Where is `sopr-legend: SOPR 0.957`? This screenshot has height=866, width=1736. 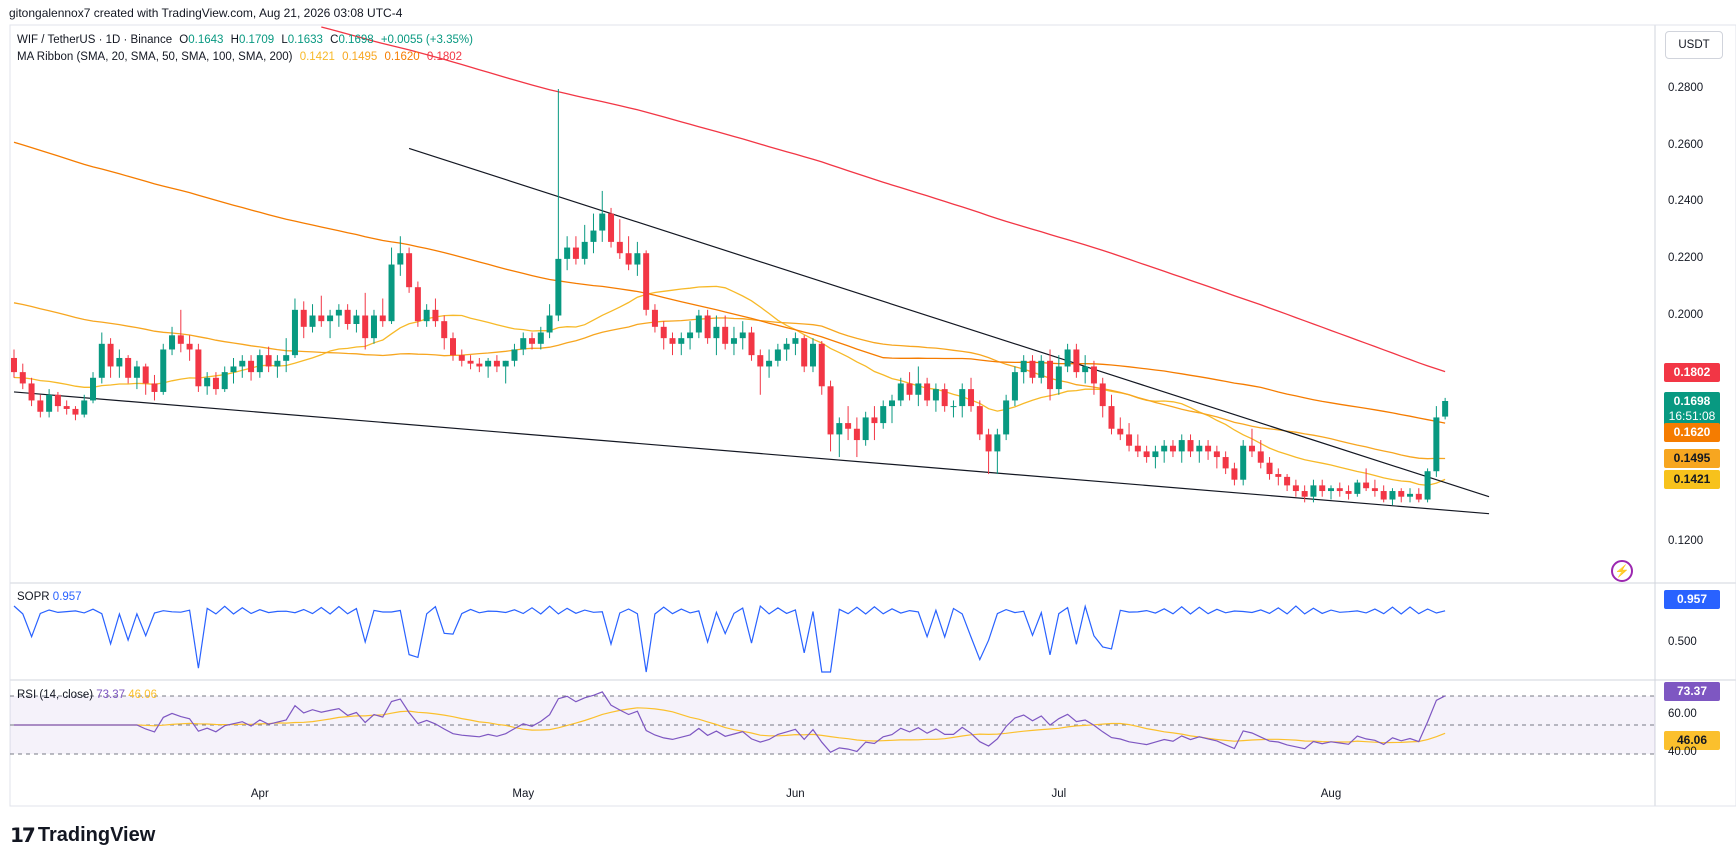 sopr-legend: SOPR 0.957 is located at coordinates (49, 597).